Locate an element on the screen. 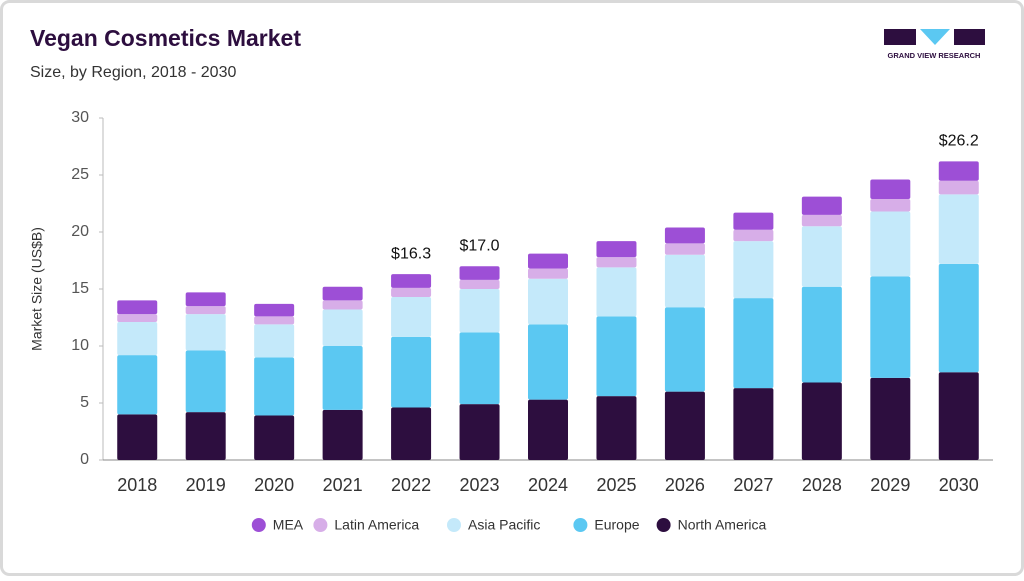 The width and height of the screenshot is (1024, 581). x-tick-label: 2025 is located at coordinates (616, 485).